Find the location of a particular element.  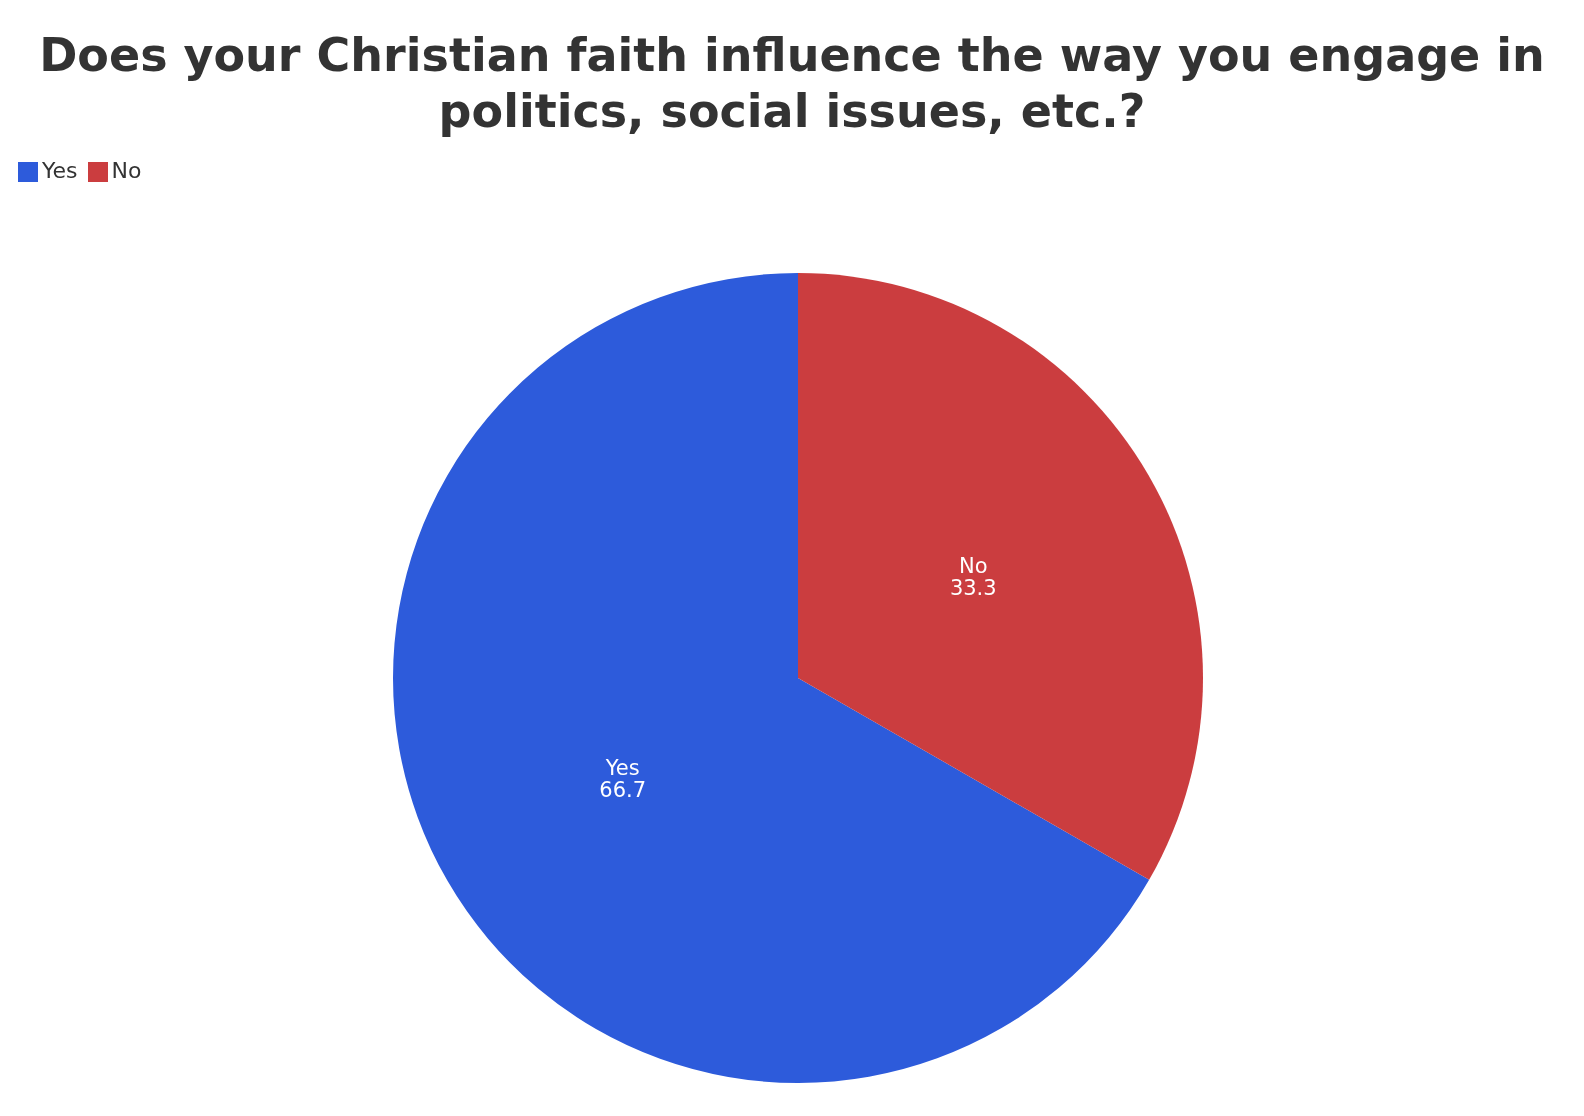

pie-slice is located at coordinates (1000, 576).